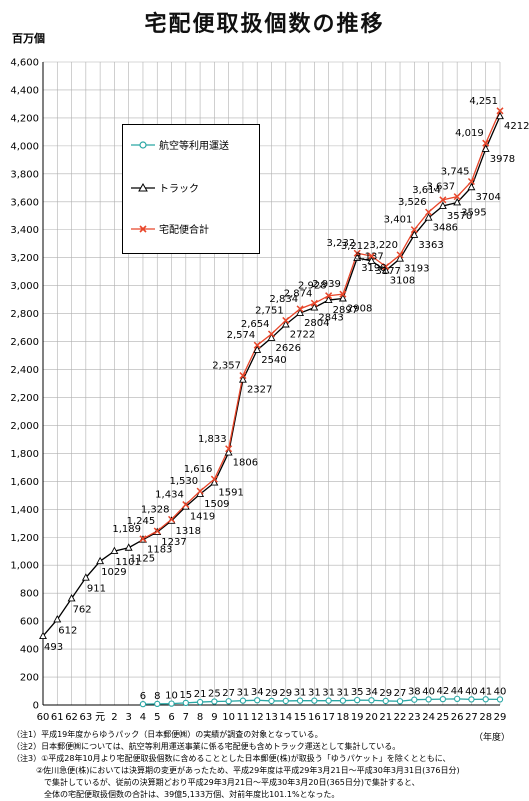 Image resolution: width=529 pixels, height=801 pixels. Describe the element at coordinates (383, 245) in the screenshot. I see `data-label-total: 3,220` at that location.